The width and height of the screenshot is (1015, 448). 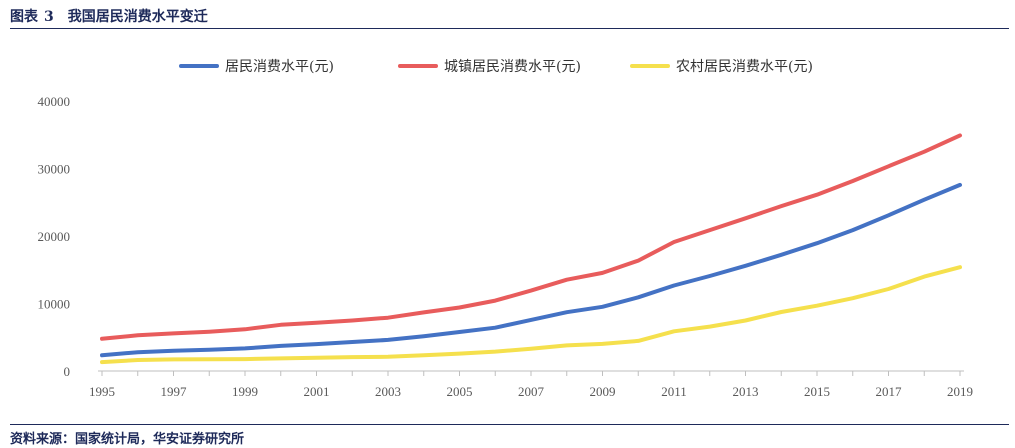 I want to click on legend-label: 农村居民消费水平(元), so click(x=744, y=67).